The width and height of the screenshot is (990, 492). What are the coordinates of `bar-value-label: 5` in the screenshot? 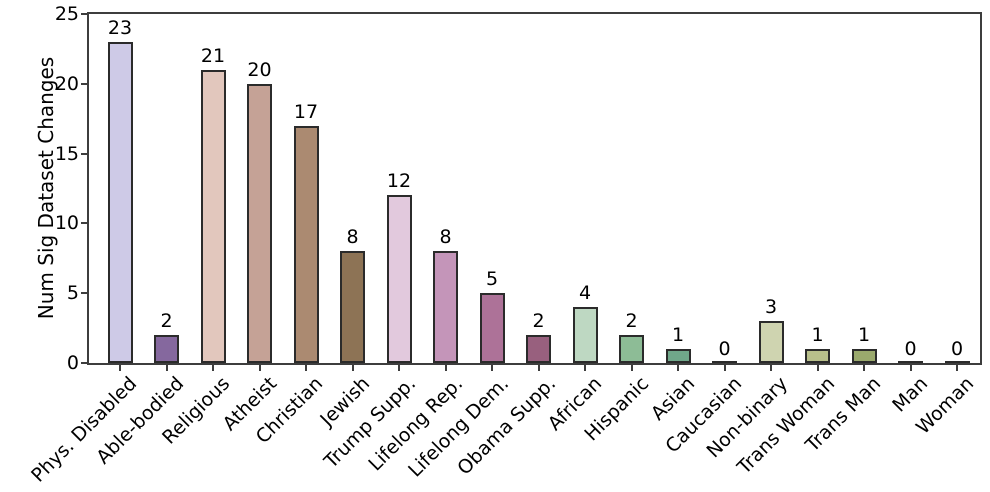 It's located at (492, 279).